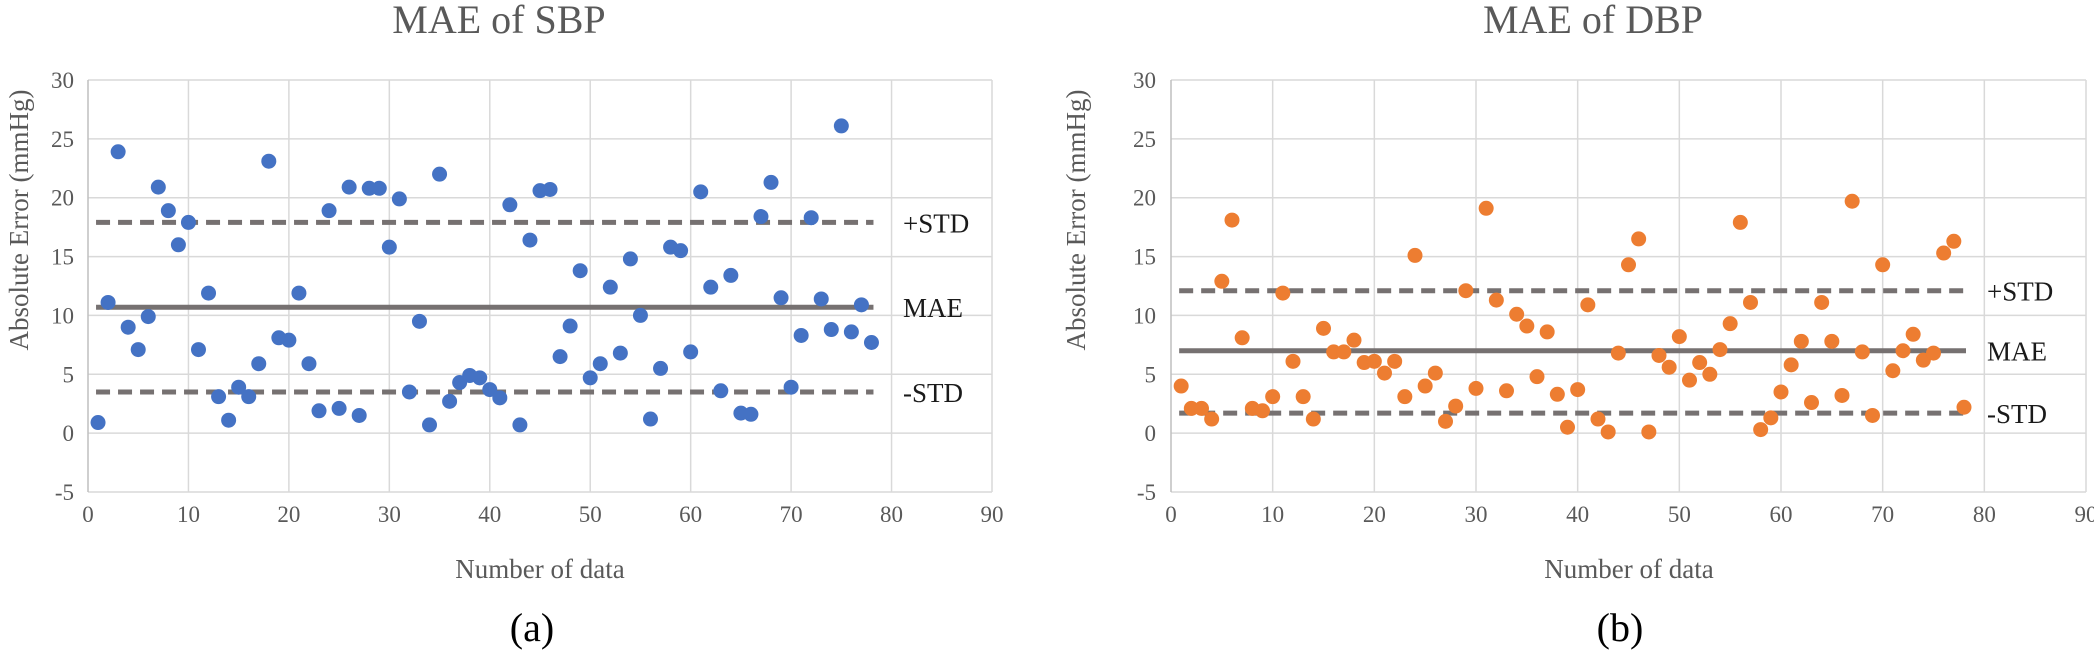 The height and width of the screenshot is (655, 2095). What do you see at coordinates (1781, 514) in the screenshot?
I see `x-tick-label: 60` at bounding box center [1781, 514].